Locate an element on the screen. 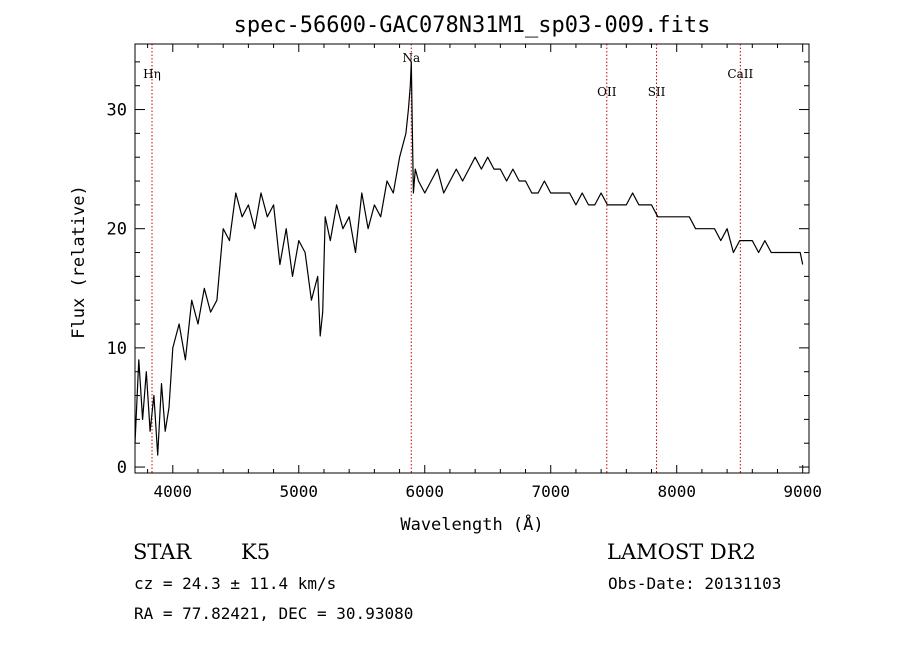 This screenshot has width=900, height=649. object-subclass: K5 is located at coordinates (255, 552).